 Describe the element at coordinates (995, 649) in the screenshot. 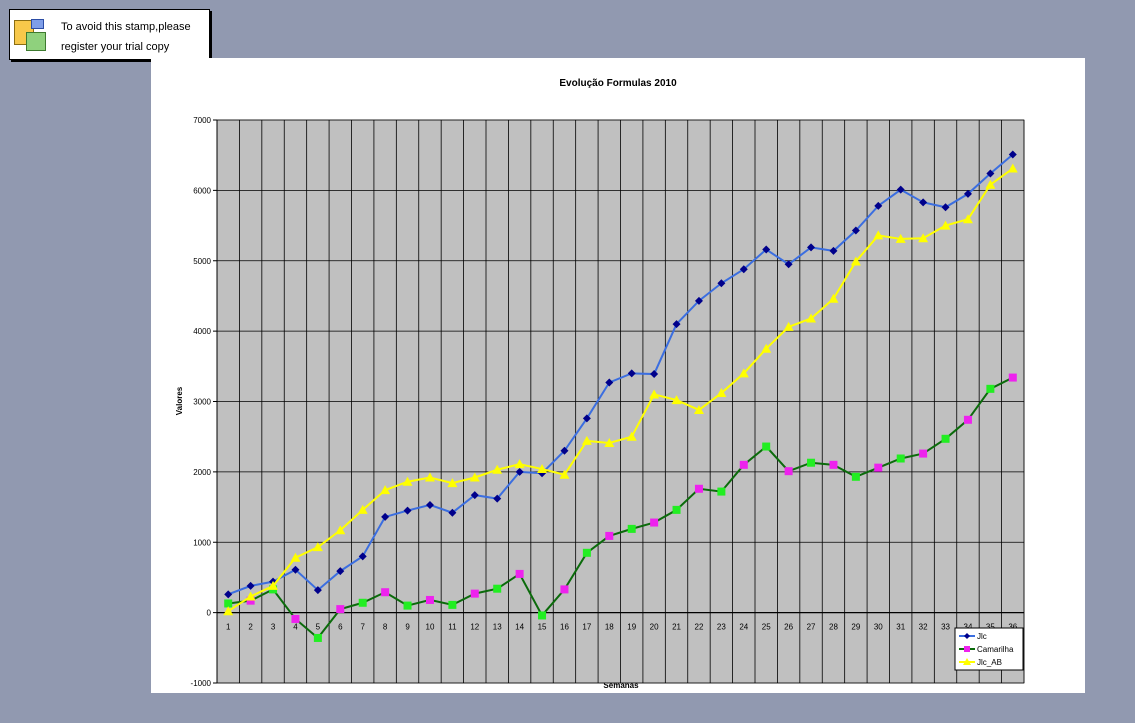

I see `legend-label: Camarilha` at that location.